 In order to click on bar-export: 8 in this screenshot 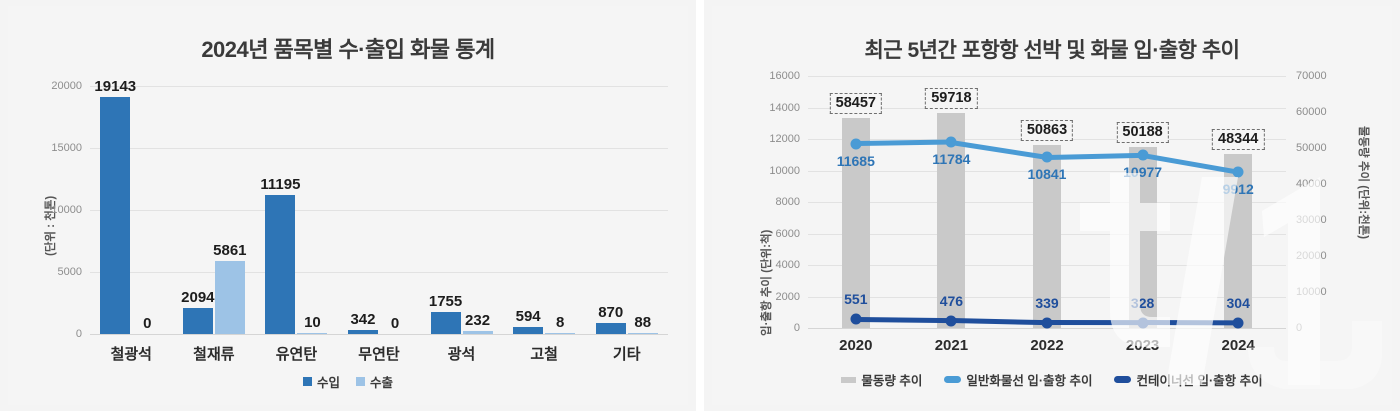, I will do `click(560, 324)`.